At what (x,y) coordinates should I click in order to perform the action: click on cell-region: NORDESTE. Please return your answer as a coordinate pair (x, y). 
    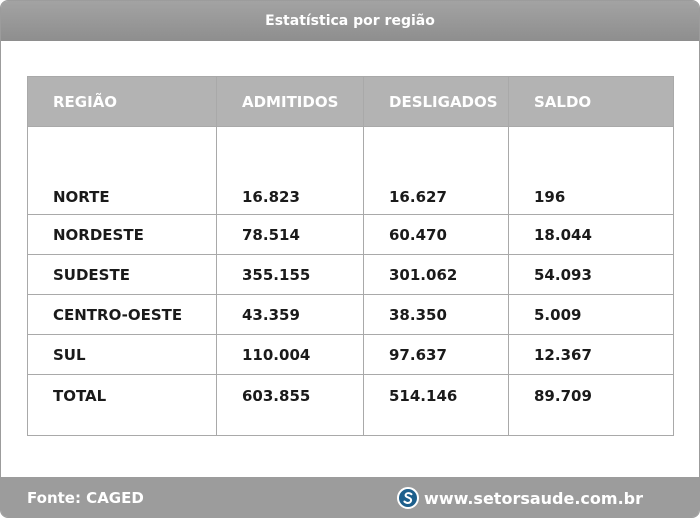
    Looking at the image, I should click on (122, 234).